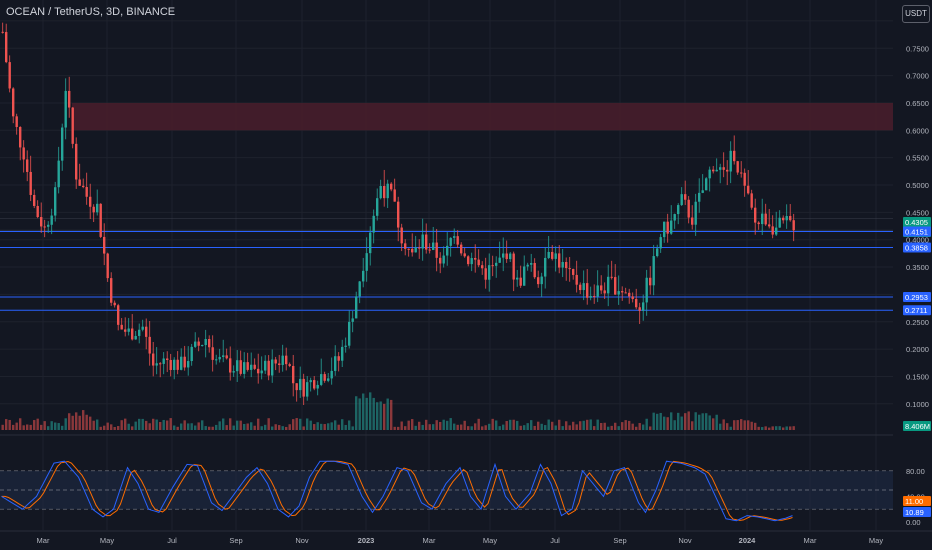 This screenshot has width=932, height=550. What do you see at coordinates (917, 322) in the screenshot?
I see `price-tick-label: 0.2500` at bounding box center [917, 322].